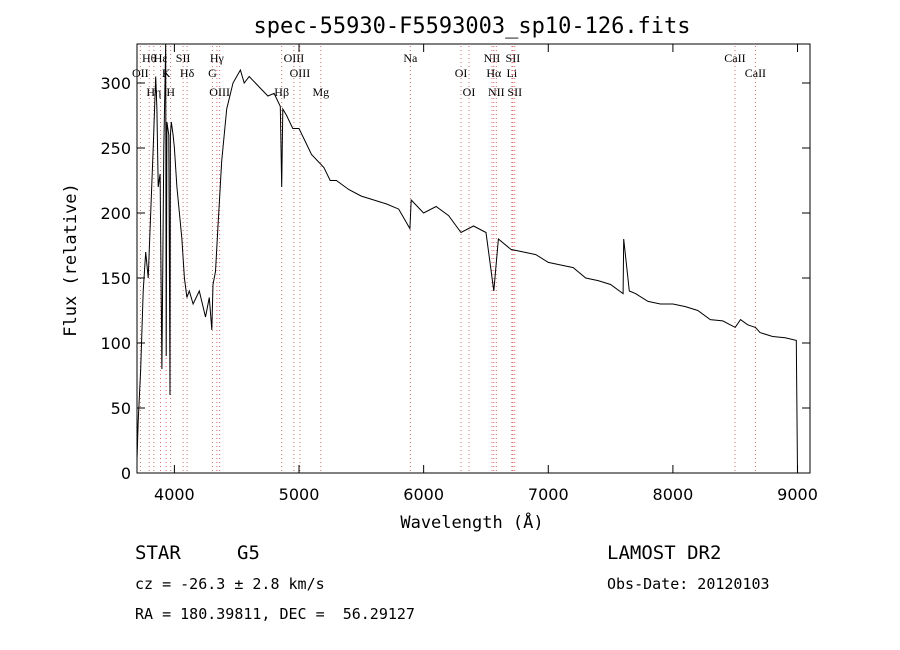 Image resolution: width=900 pixels, height=650 pixels. Describe the element at coordinates (187, 73) in the screenshot. I see `marker-label-hδ: Hδ` at that location.